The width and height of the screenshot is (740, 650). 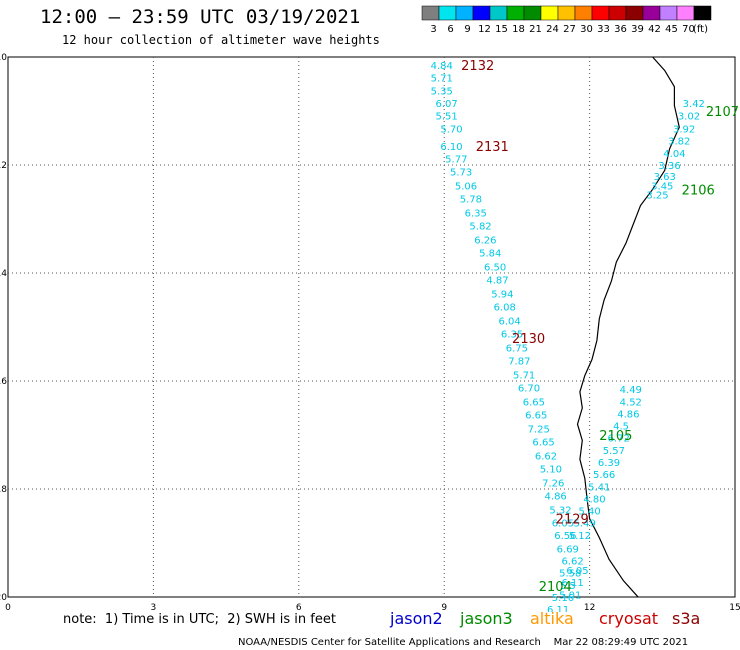 I want to click on wave-height-value: 5.70, so click(x=451, y=129).